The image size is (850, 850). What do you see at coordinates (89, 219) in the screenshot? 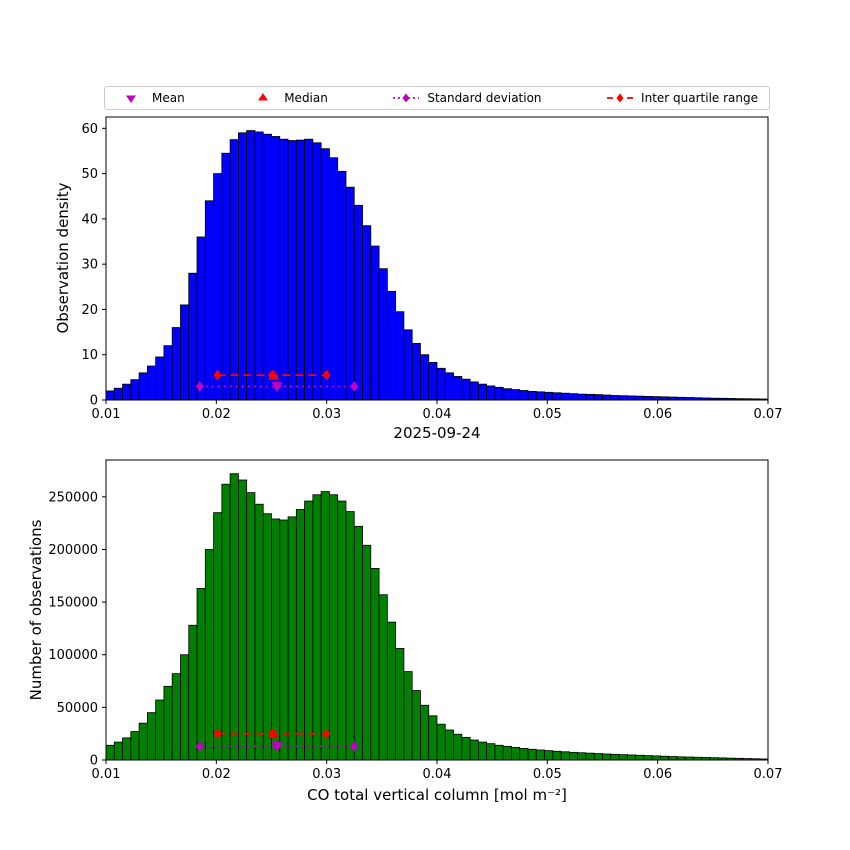
I see `y-tick-label: 40` at bounding box center [89, 219].